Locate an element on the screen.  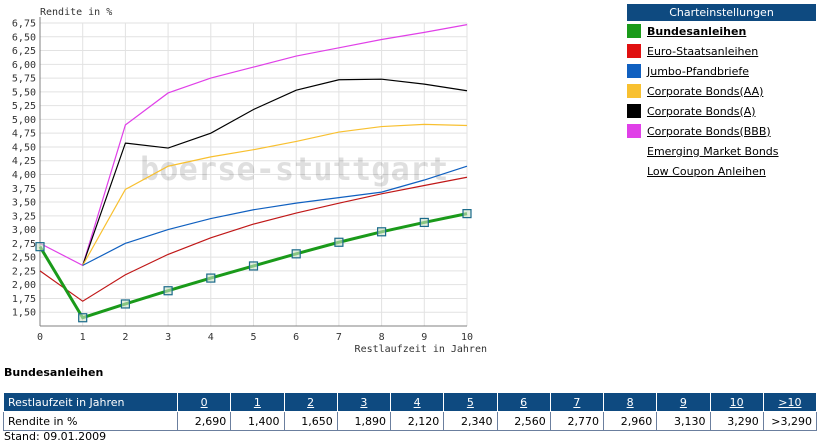
table-column-link: 6 is located at coordinates (523, 402).